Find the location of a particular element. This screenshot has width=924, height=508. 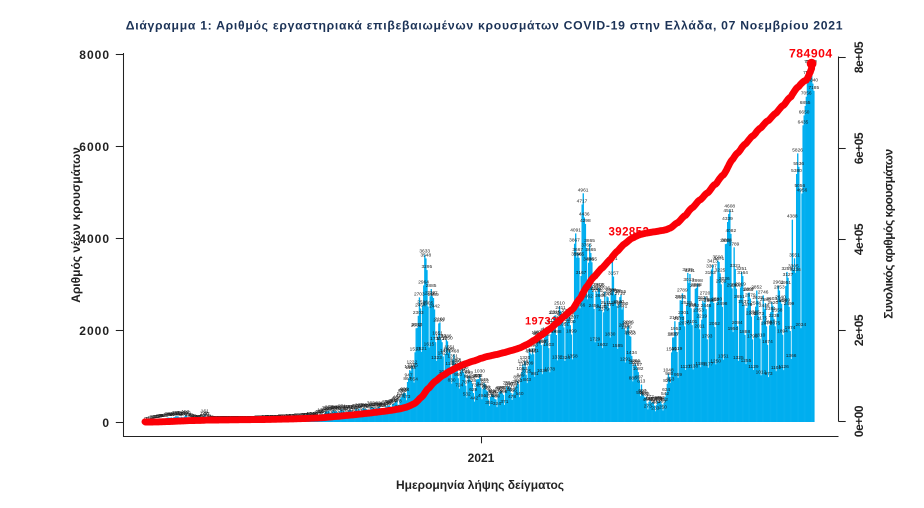

svg-text: 5826 is located at coordinates (797, 150).